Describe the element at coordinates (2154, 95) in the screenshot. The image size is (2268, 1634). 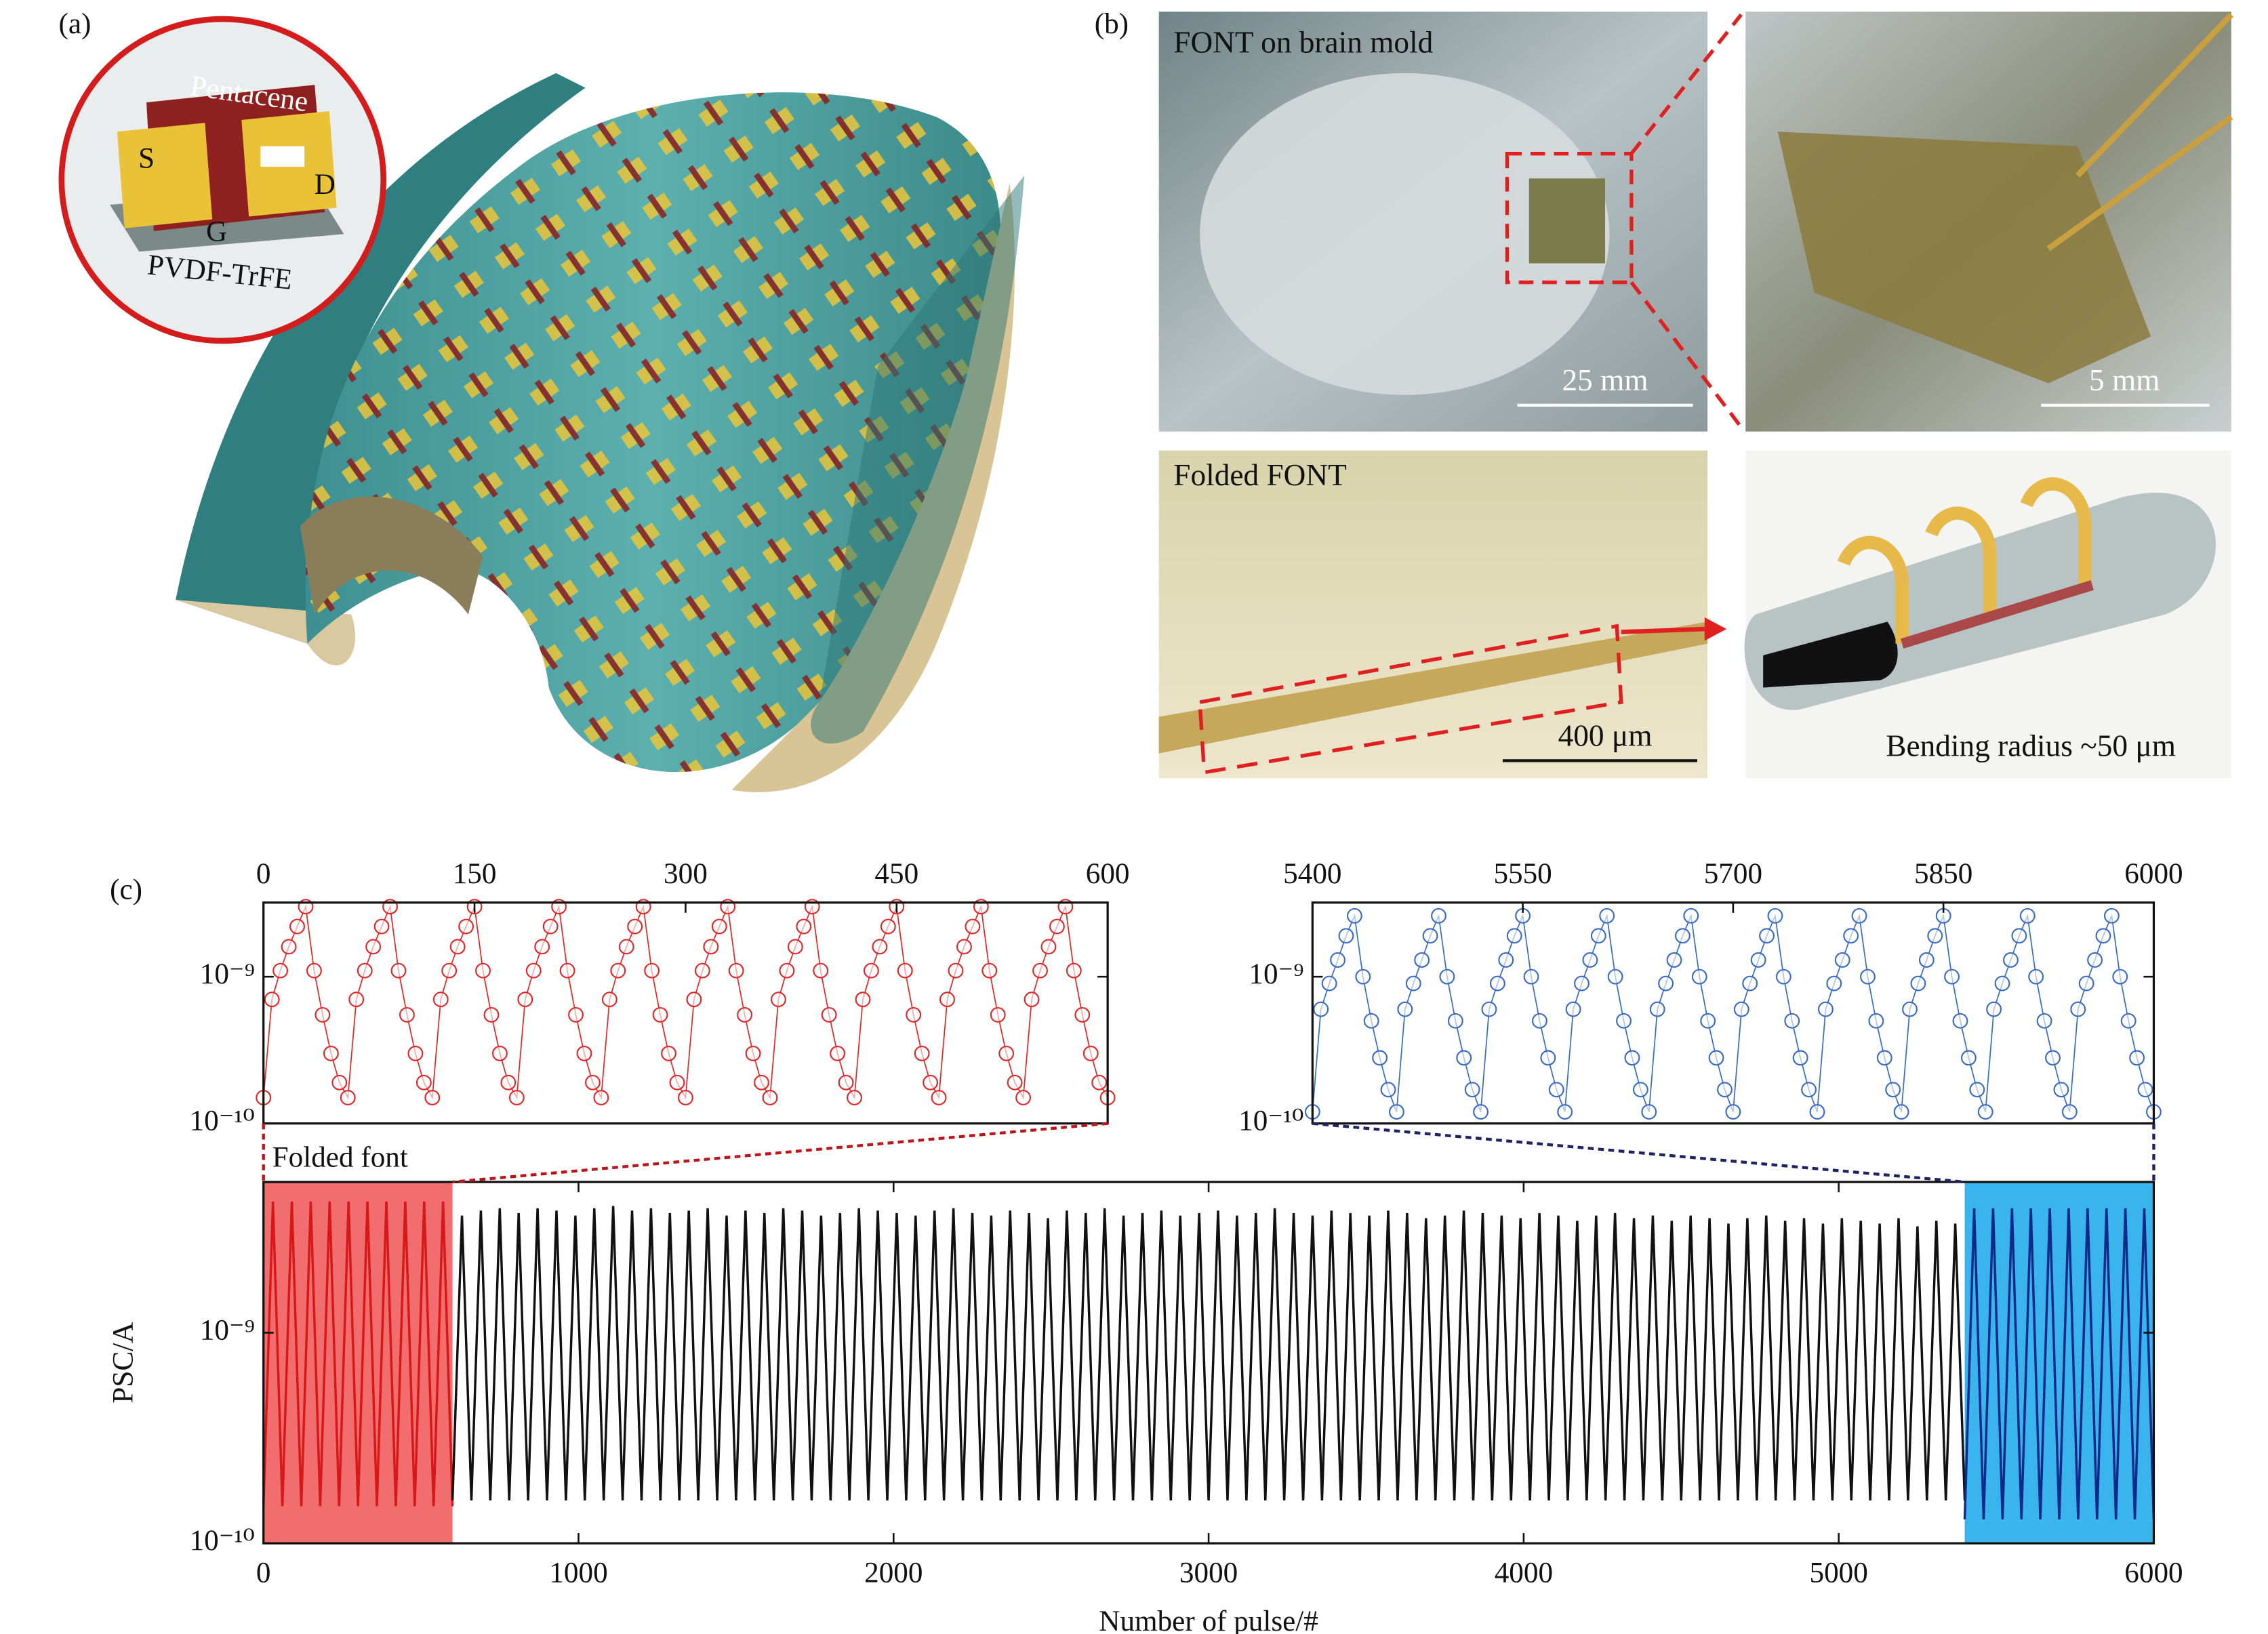
I see `probe` at that location.